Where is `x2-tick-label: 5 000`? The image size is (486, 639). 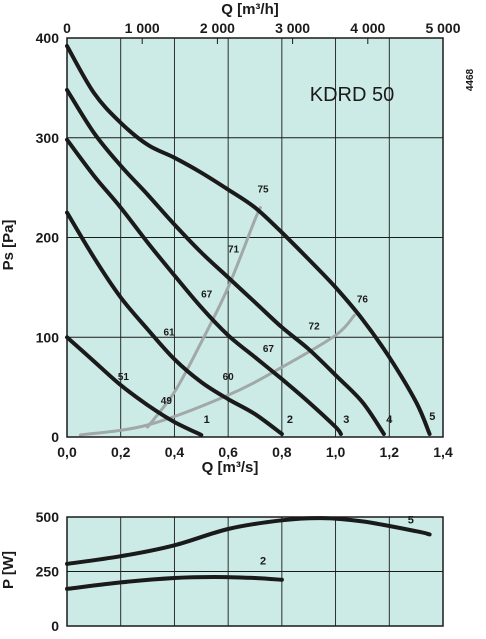
x2-tick-label: 5 000 is located at coordinates (442, 28).